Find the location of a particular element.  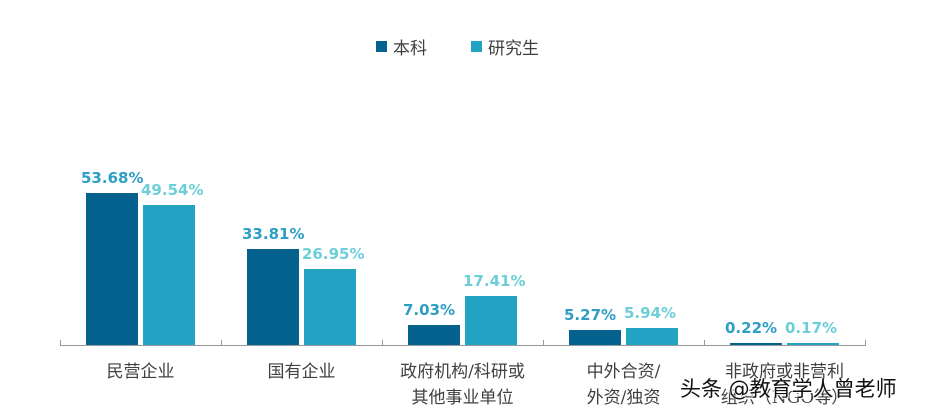

watermark: 头条 @教育学人曾老师 is located at coordinates (788, 389).